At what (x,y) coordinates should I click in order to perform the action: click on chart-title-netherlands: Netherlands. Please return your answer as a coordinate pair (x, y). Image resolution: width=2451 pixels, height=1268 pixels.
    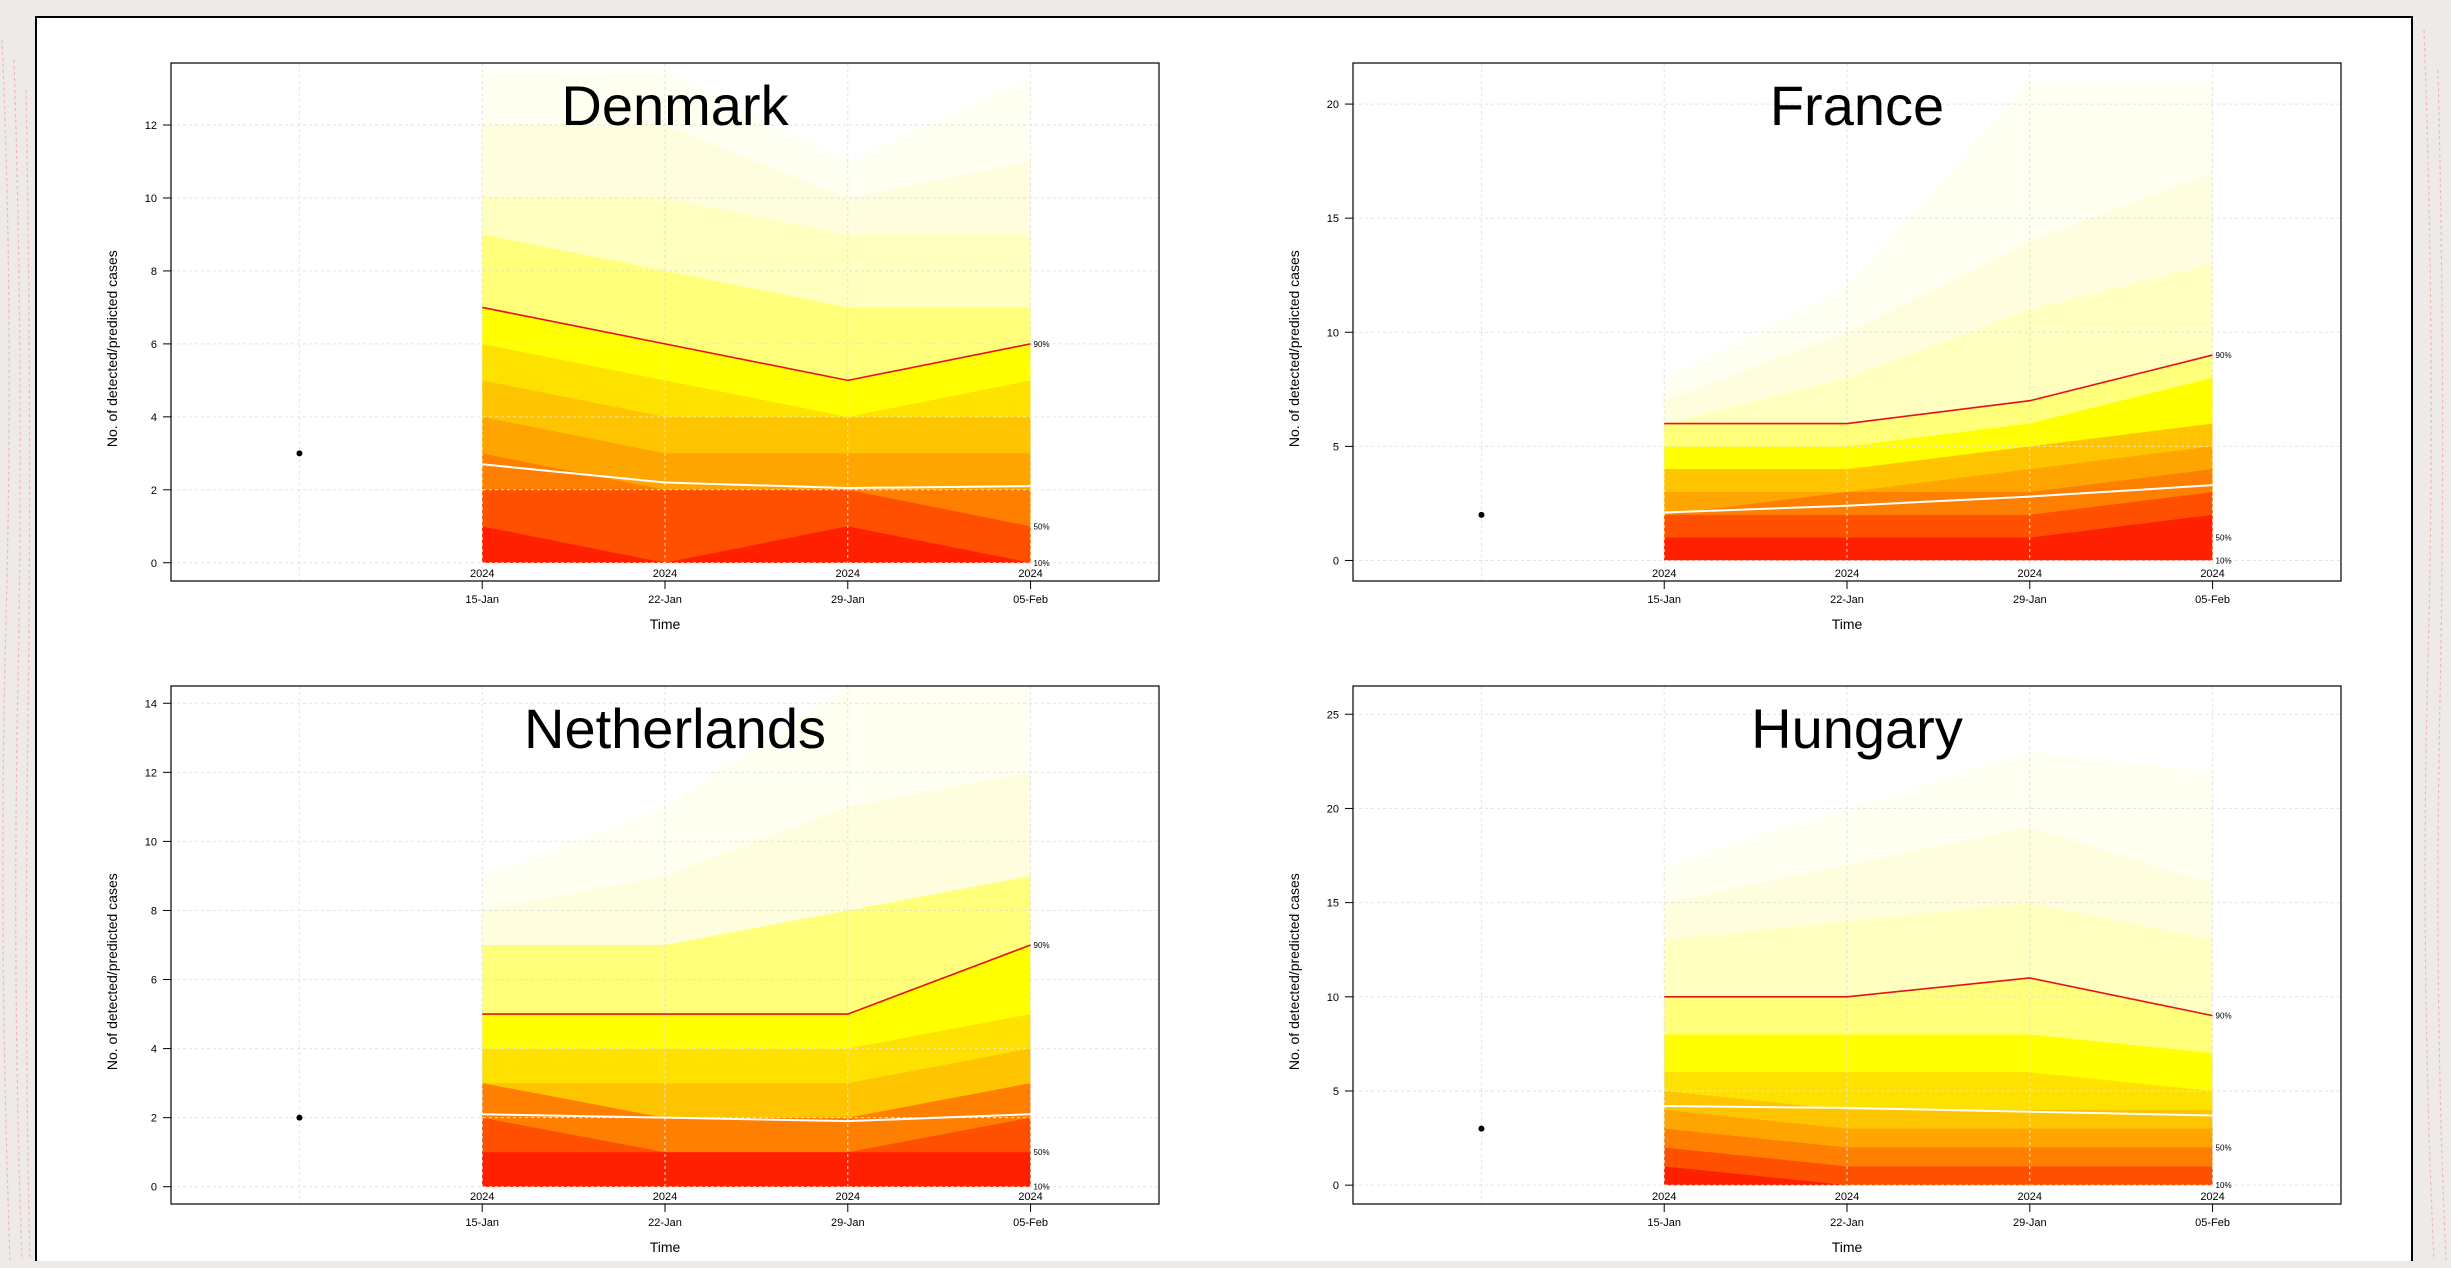
    Looking at the image, I should click on (675, 728).